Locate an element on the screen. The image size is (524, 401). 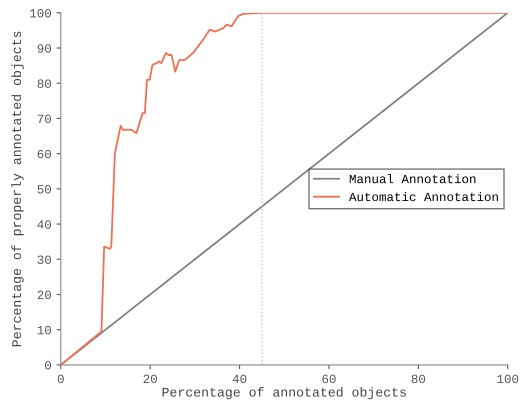
y-tick-label: 30 is located at coordinates (44, 259).